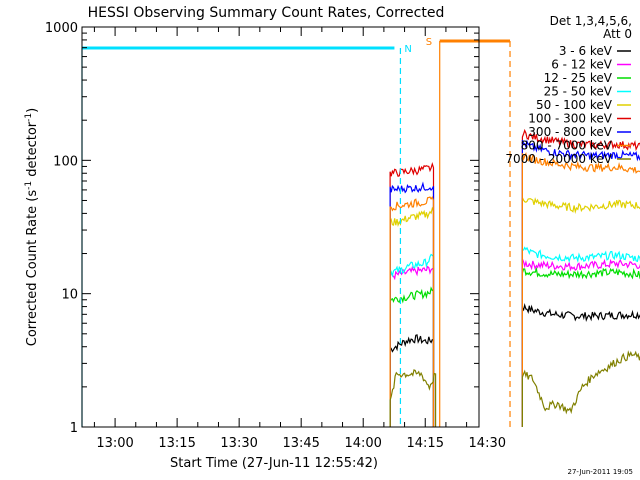 The image size is (640, 480). What do you see at coordinates (274, 463) in the screenshot?
I see `x-axis-label: Start Time (27-Jun-11 12:55:42)` at bounding box center [274, 463].